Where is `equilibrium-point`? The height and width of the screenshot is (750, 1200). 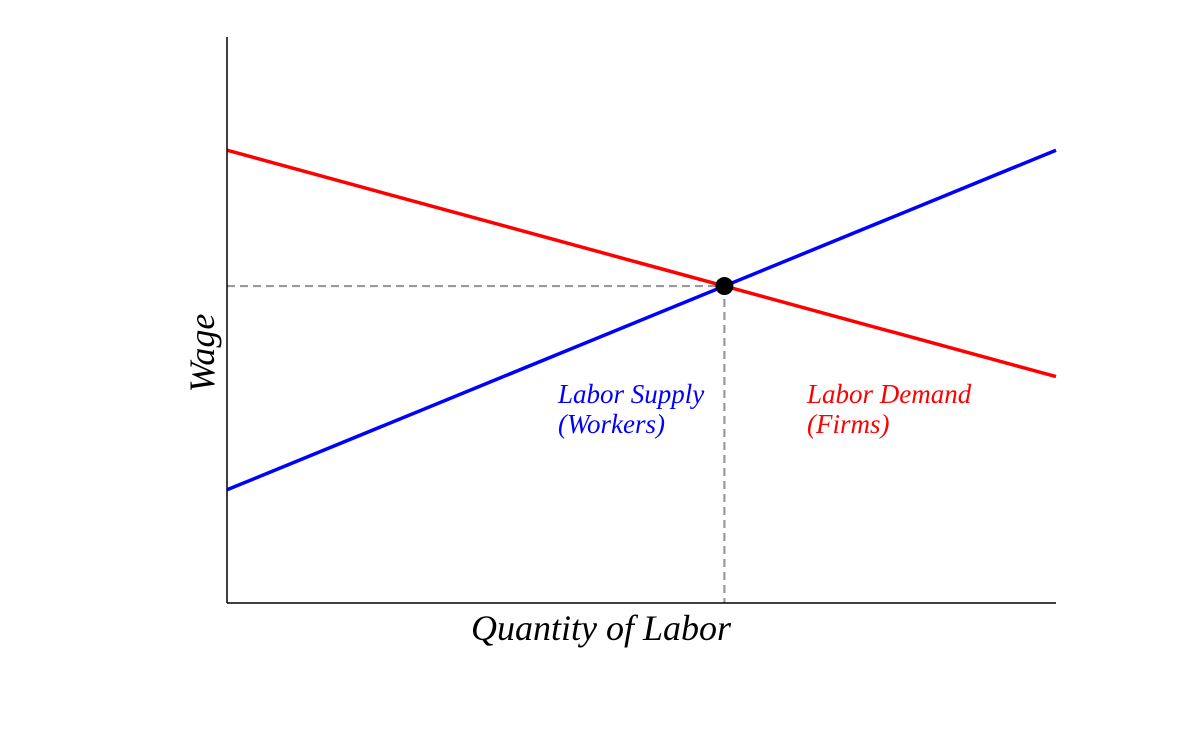 equilibrium-point is located at coordinates (724, 286).